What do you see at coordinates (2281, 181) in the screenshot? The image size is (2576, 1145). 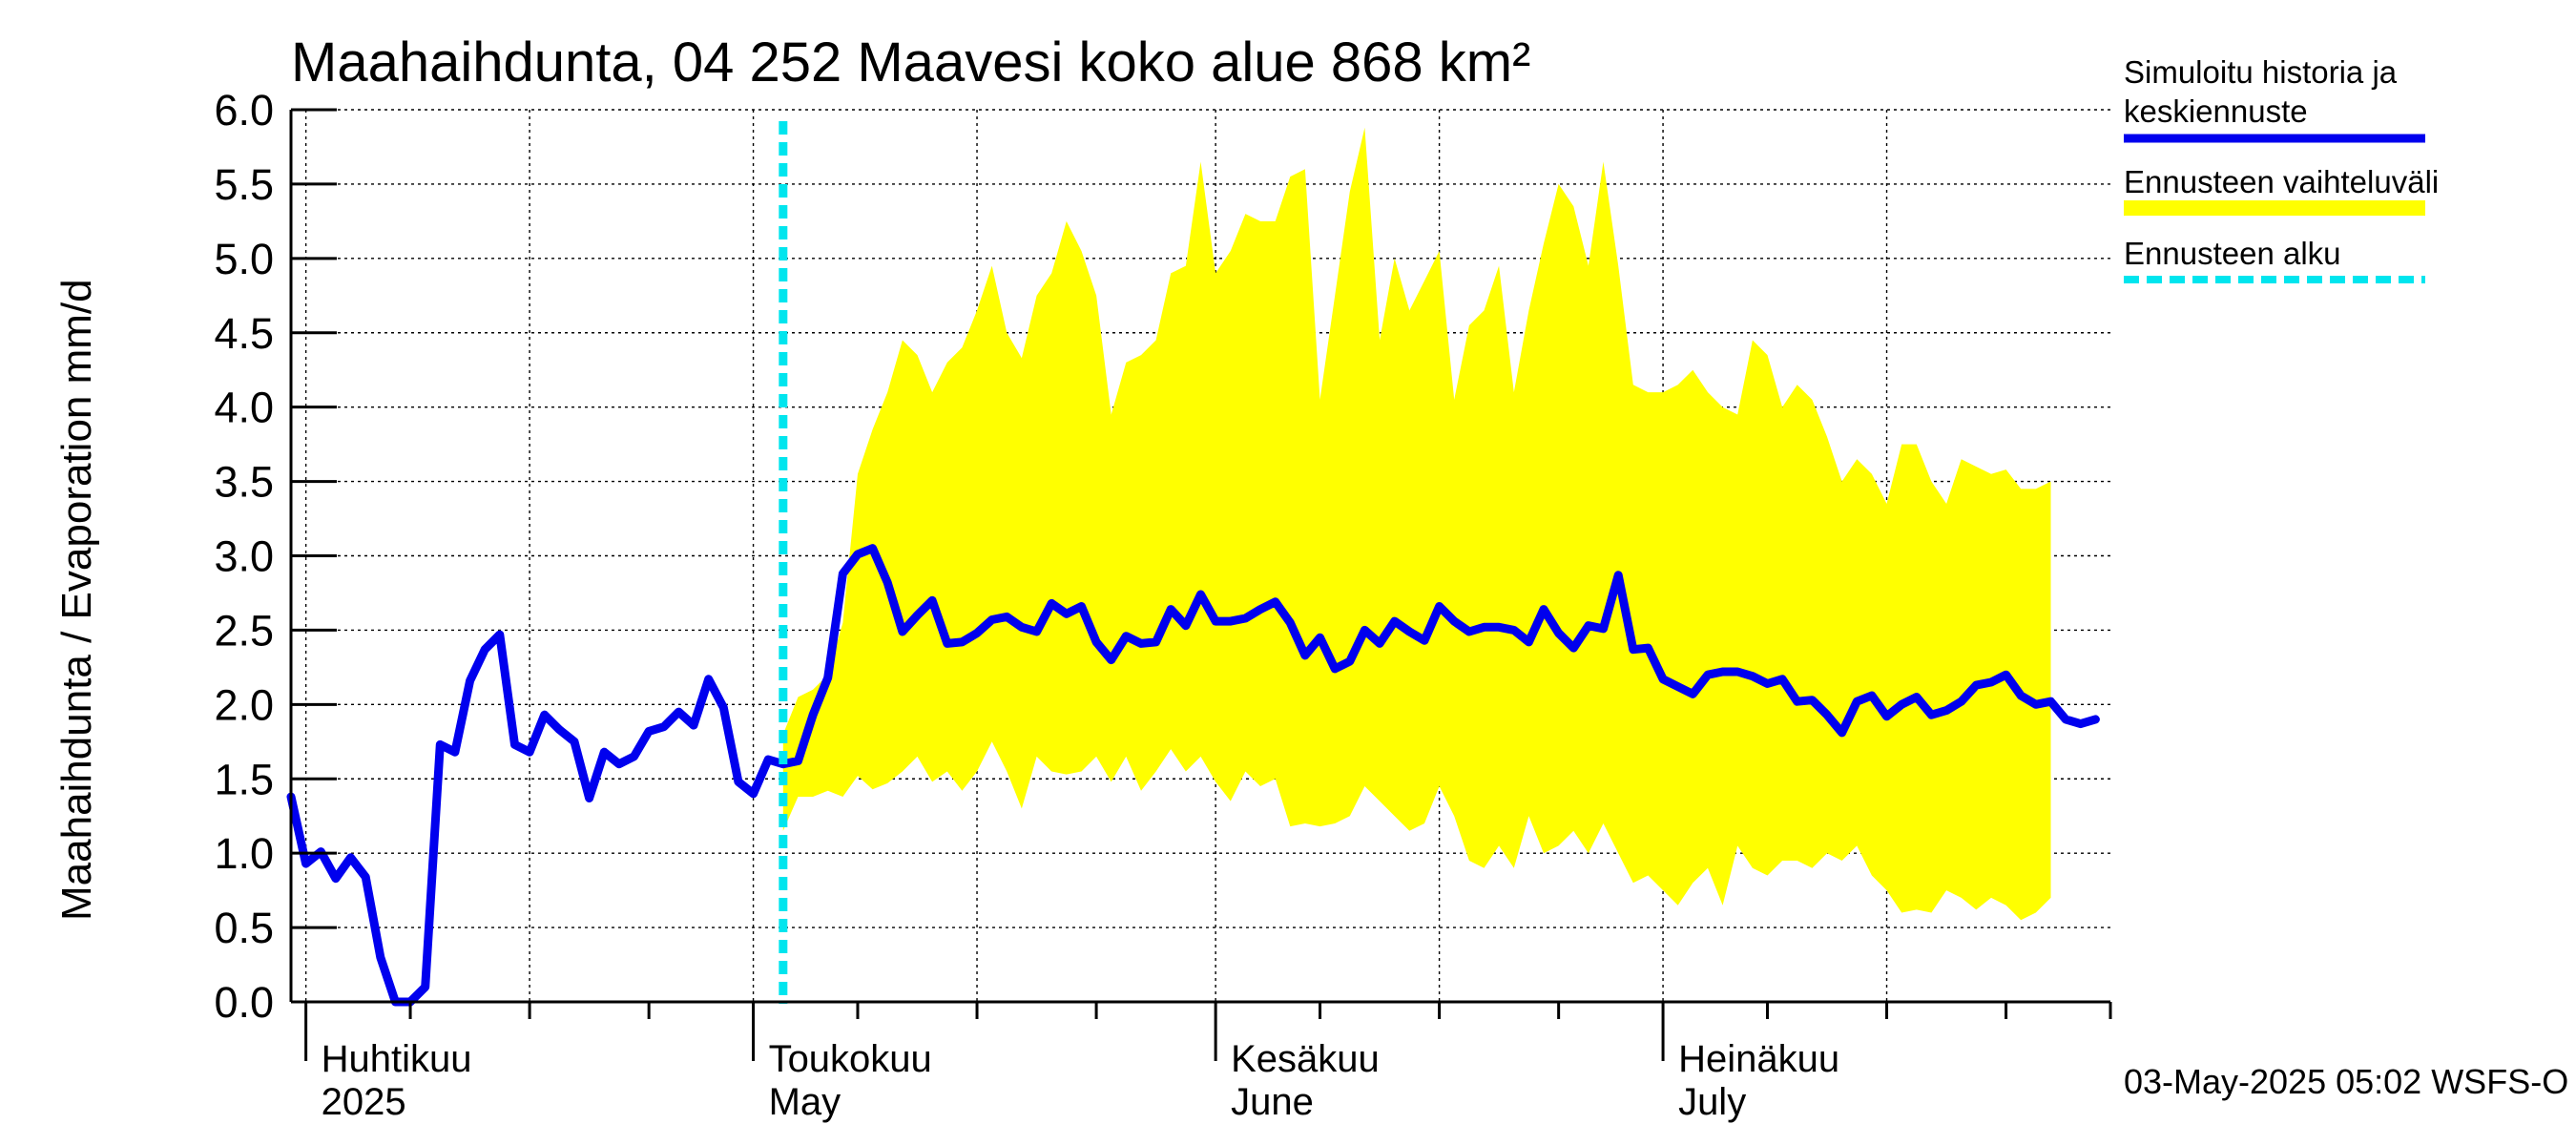 I see `legend-label: Ennusteen vaihteluväli` at bounding box center [2281, 181].